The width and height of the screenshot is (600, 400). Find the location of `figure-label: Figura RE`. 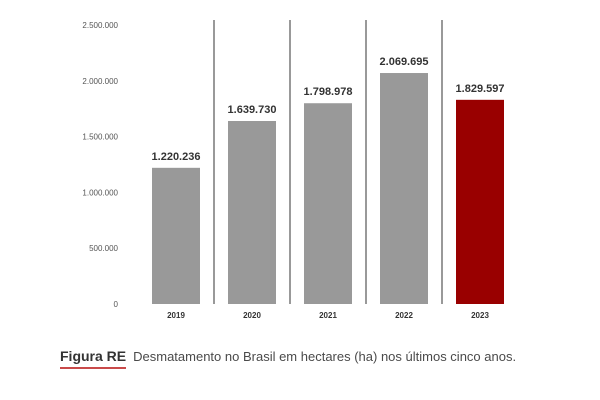

figure-label: Figura RE is located at coordinates (93, 358).